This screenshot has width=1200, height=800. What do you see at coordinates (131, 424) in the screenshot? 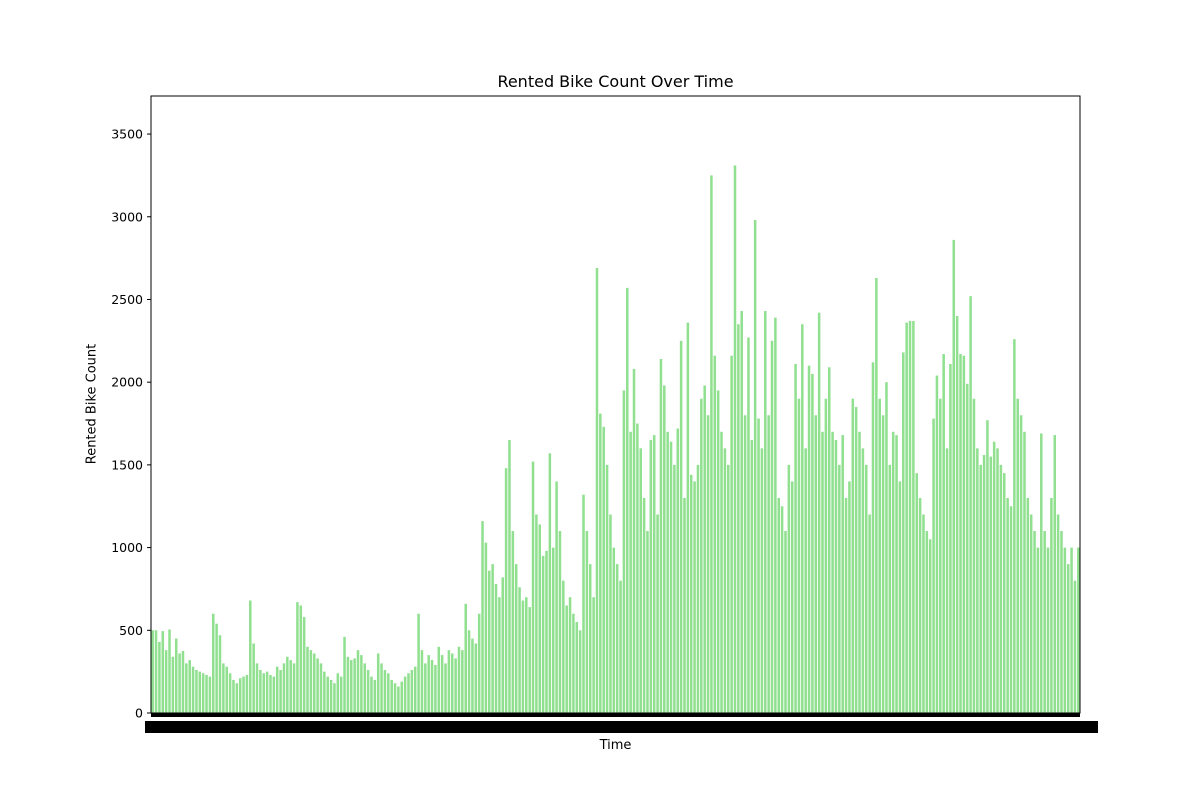
I see `y-axis-ticks: 0 500 1000 1500 2000 2500 3000 3500` at bounding box center [131, 424].